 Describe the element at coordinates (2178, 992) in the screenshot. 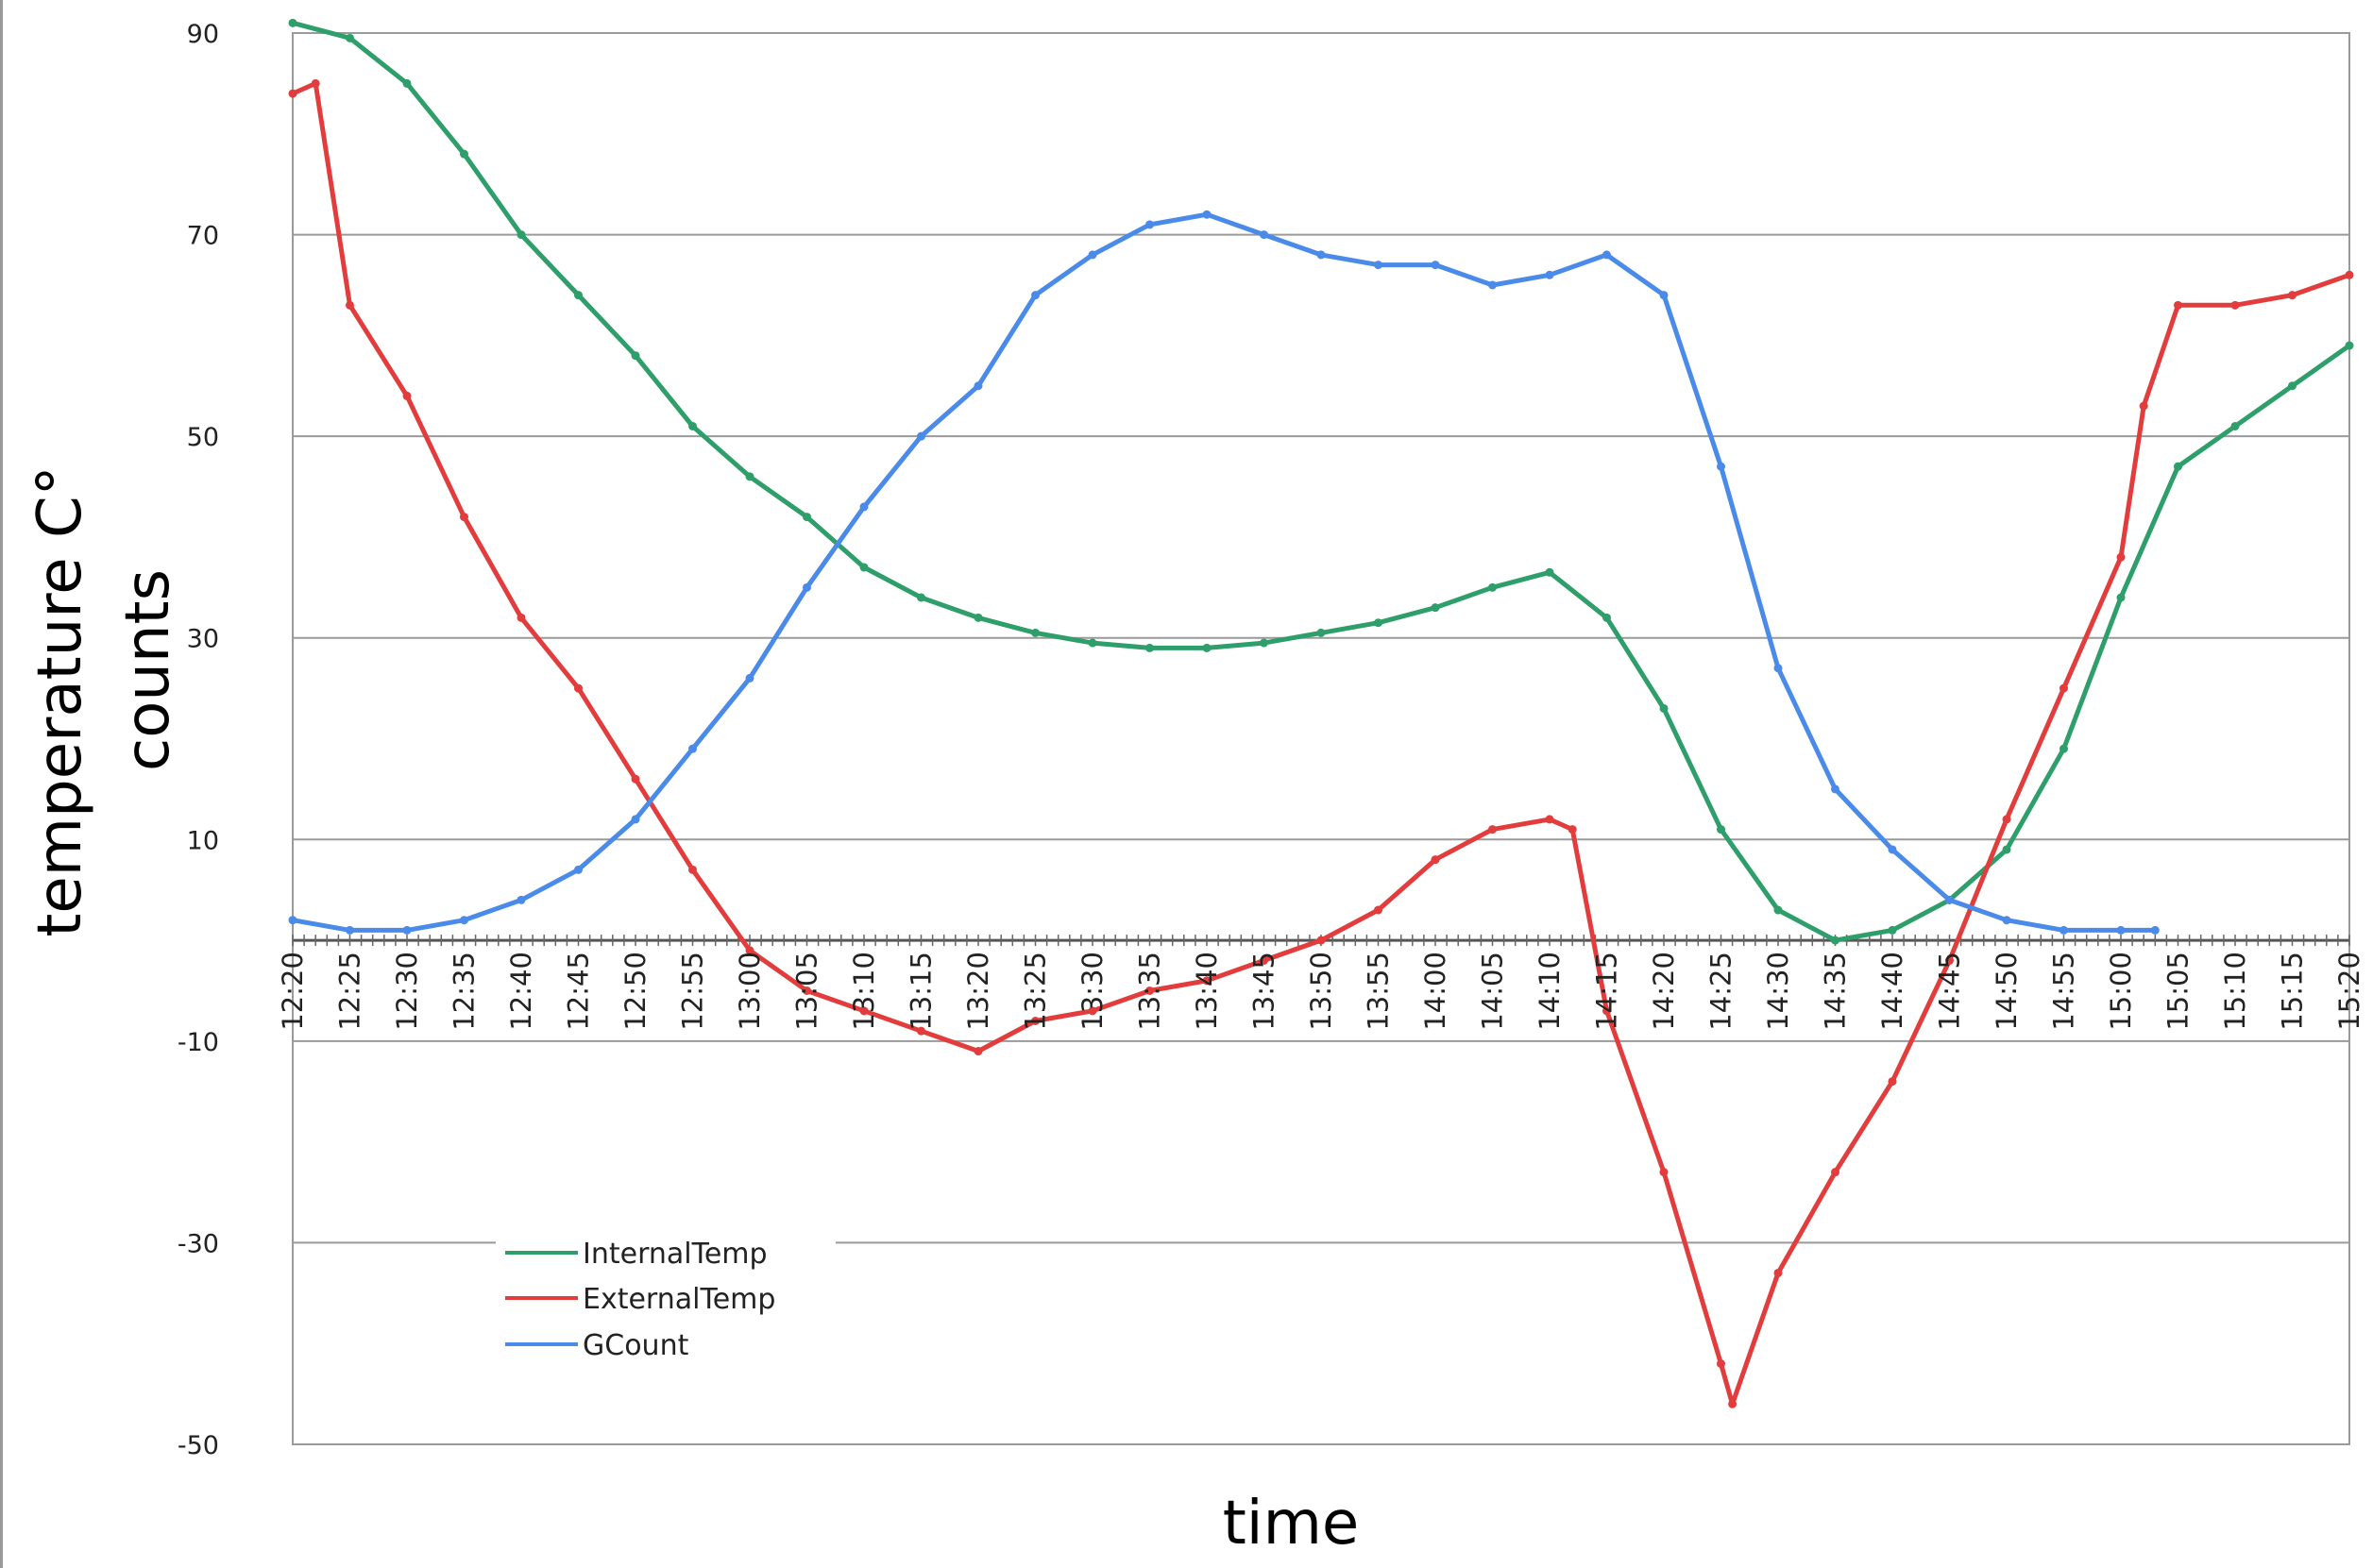

I see `x-tick-label: 15:05` at that location.